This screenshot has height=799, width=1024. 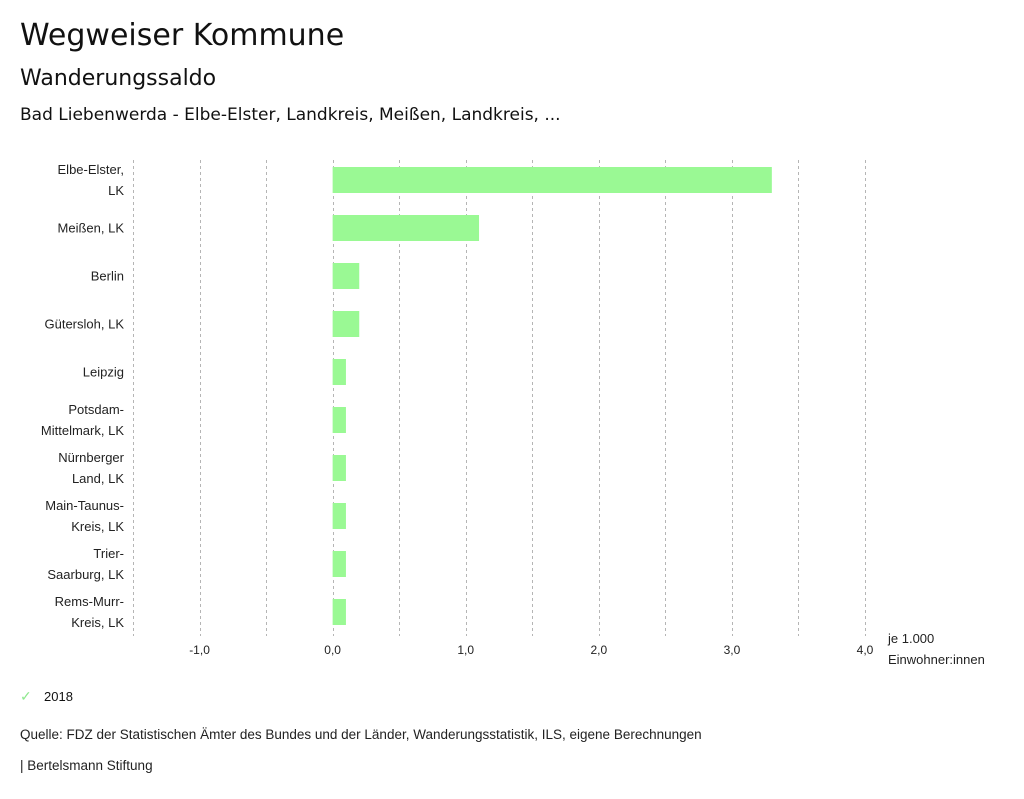 I want to click on x-tick-label: 0,0, so click(x=332, y=650).